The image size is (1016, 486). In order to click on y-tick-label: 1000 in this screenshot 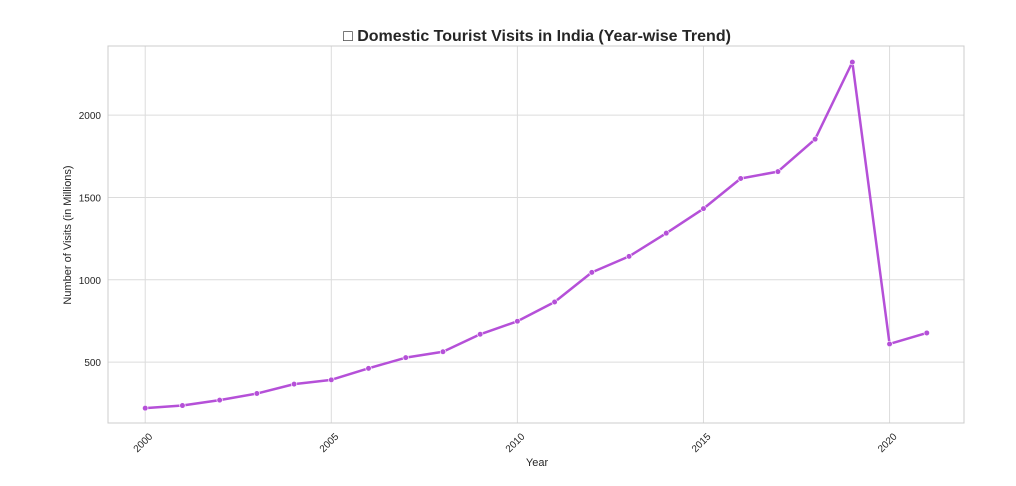, I will do `click(90, 281)`.